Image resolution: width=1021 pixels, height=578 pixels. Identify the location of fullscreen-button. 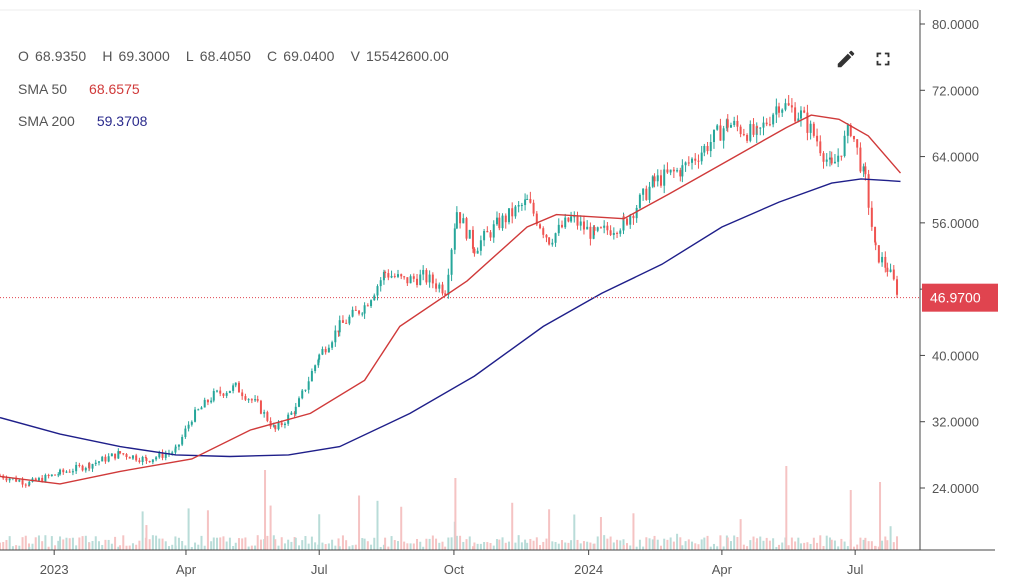
(883, 59).